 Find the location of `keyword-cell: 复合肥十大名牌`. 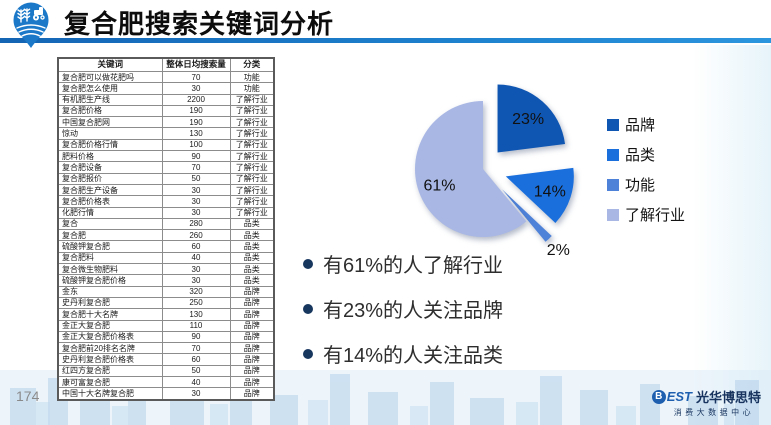

keyword-cell: 复合肥十大名牌 is located at coordinates (110, 314).